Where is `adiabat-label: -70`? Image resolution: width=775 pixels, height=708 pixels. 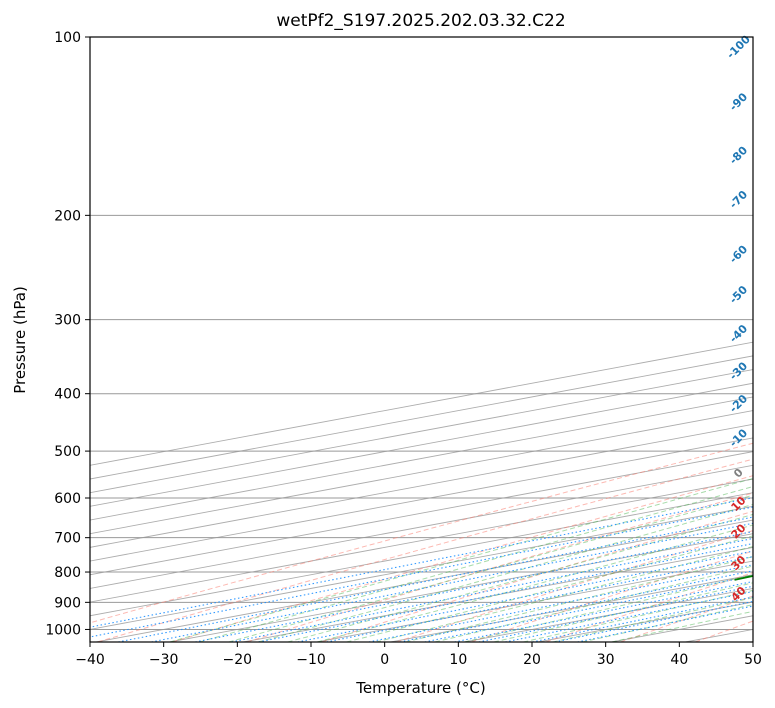 adiabat-label: -70 is located at coordinates (738, 199).